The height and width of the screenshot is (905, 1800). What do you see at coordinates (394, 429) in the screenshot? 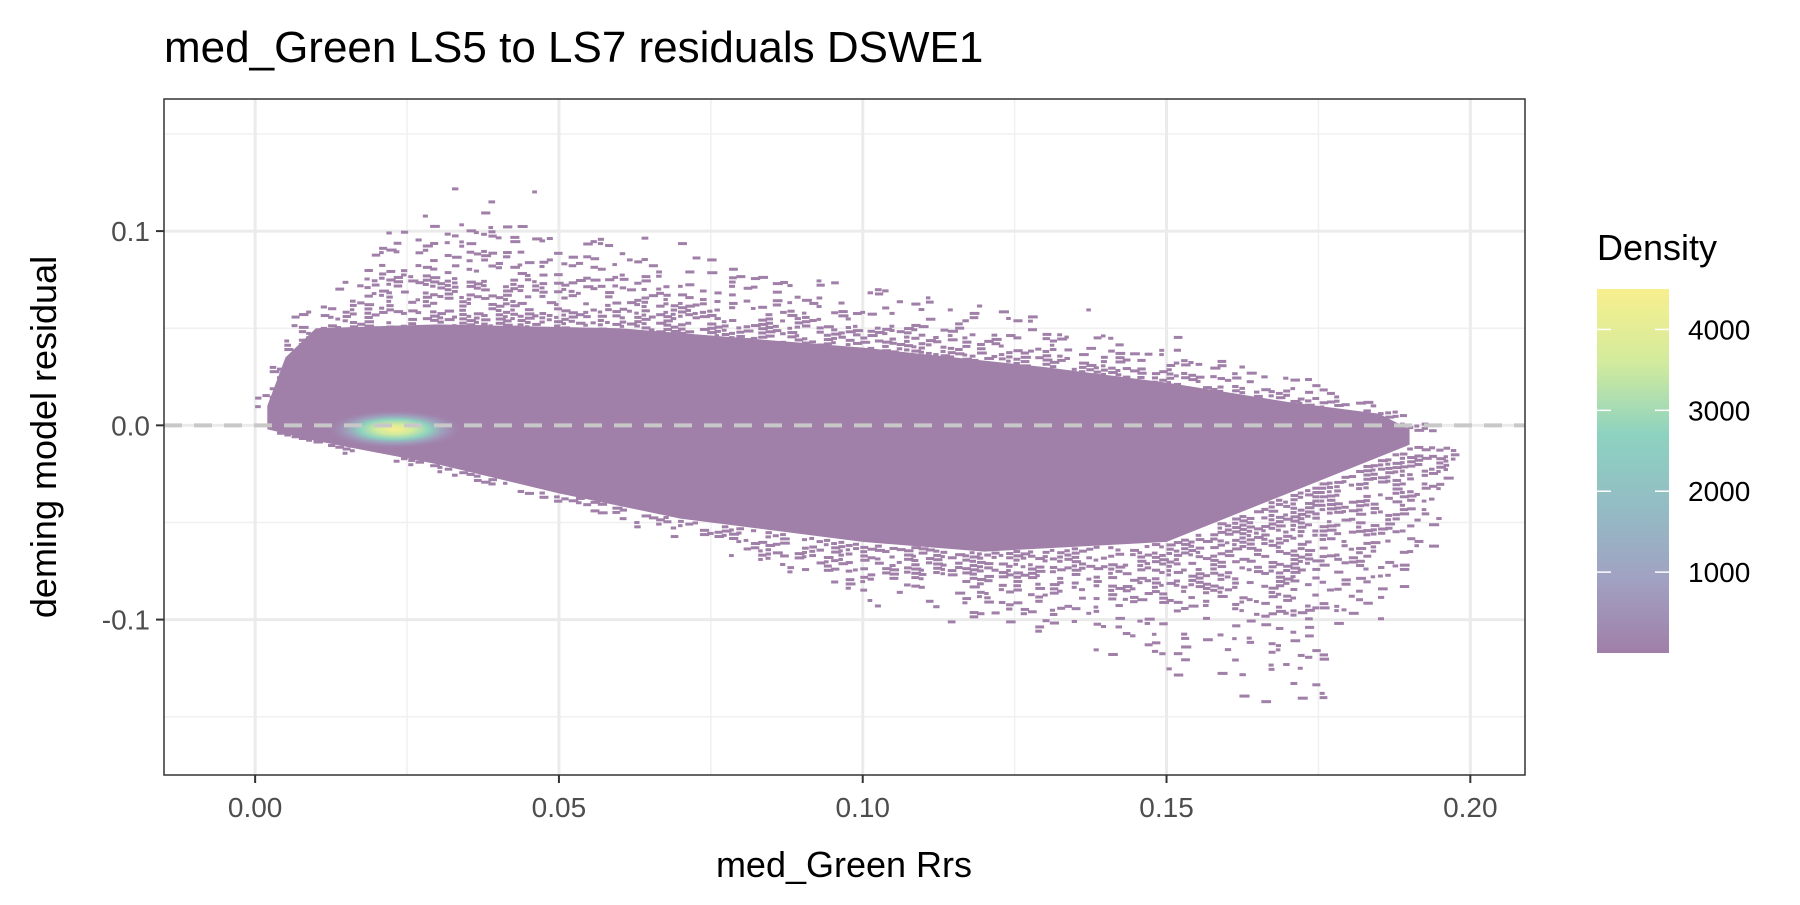
I see `density-peak` at bounding box center [394, 429].